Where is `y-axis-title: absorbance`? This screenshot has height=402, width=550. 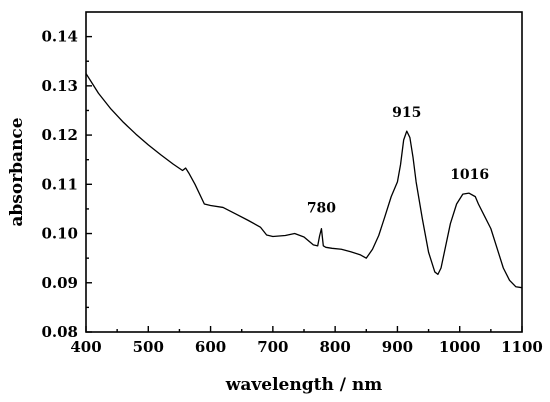
y-axis-title: absorbance is located at coordinates (17, 171).